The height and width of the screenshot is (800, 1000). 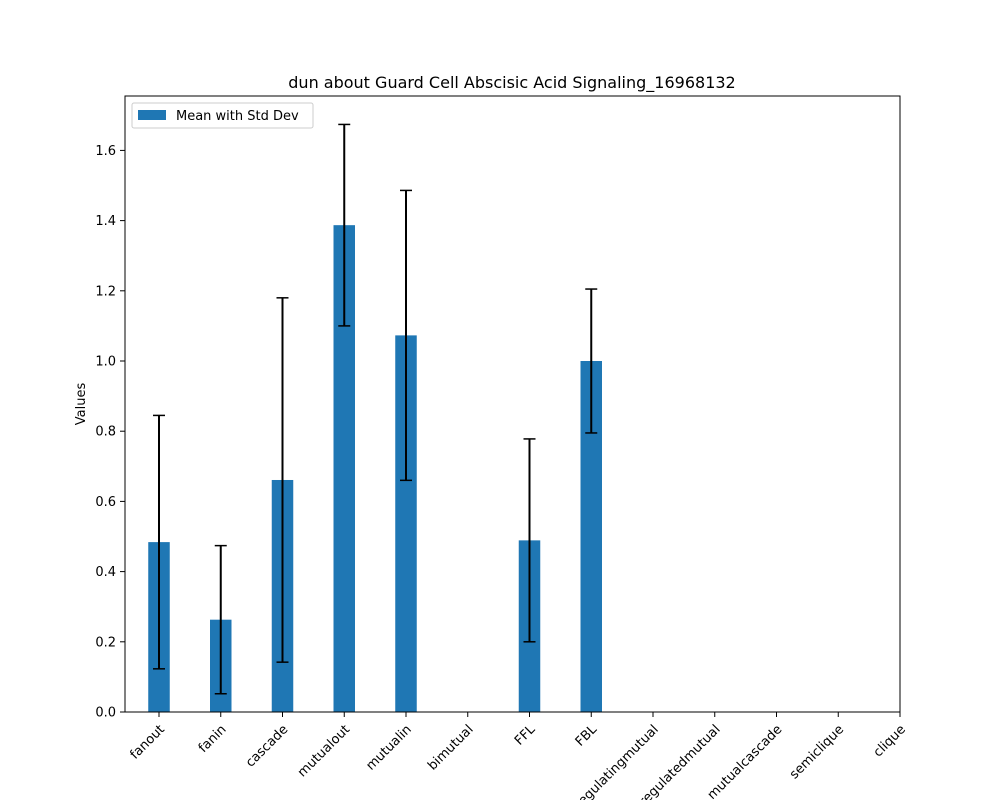 I want to click on legend-box, so click(x=222, y=115).